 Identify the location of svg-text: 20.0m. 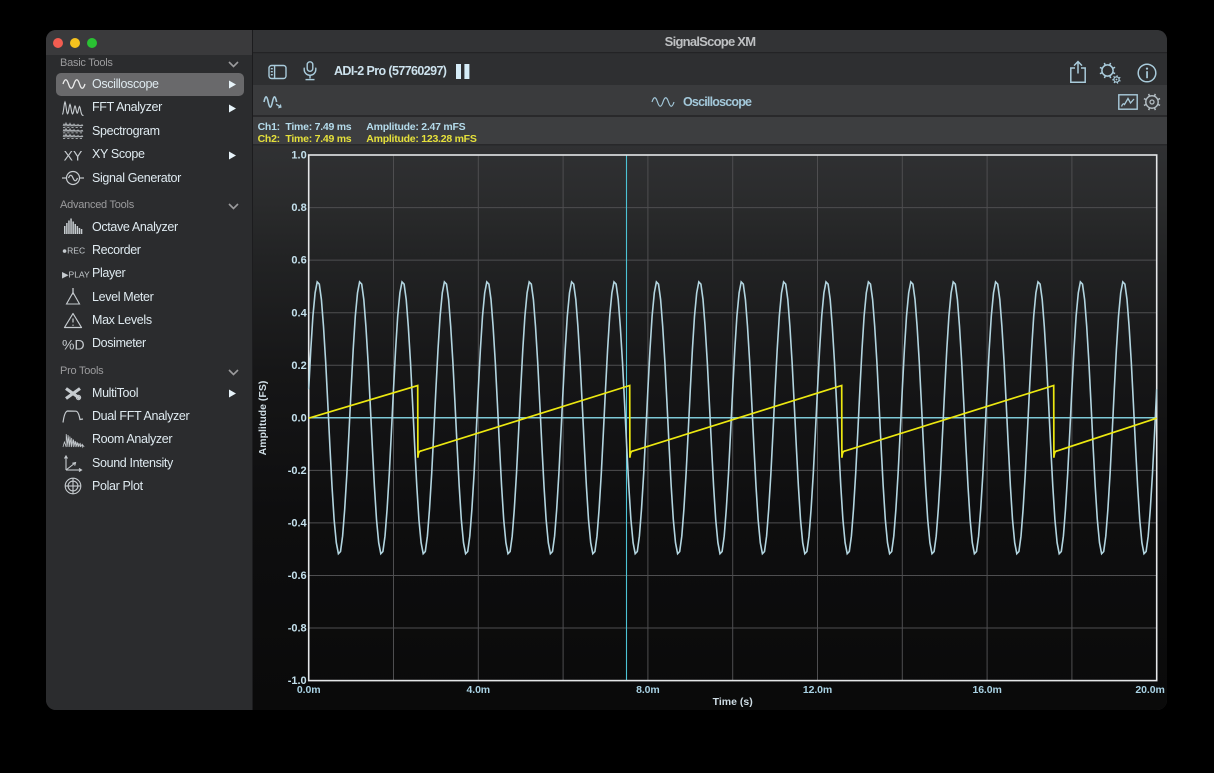
(1149, 690).